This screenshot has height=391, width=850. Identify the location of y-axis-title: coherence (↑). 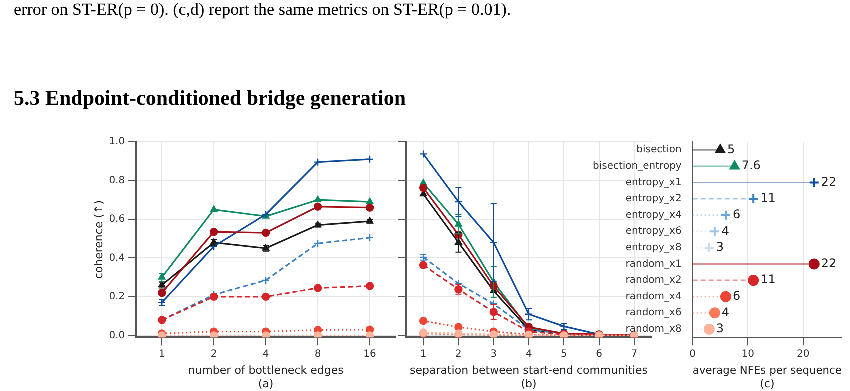
(99, 240).